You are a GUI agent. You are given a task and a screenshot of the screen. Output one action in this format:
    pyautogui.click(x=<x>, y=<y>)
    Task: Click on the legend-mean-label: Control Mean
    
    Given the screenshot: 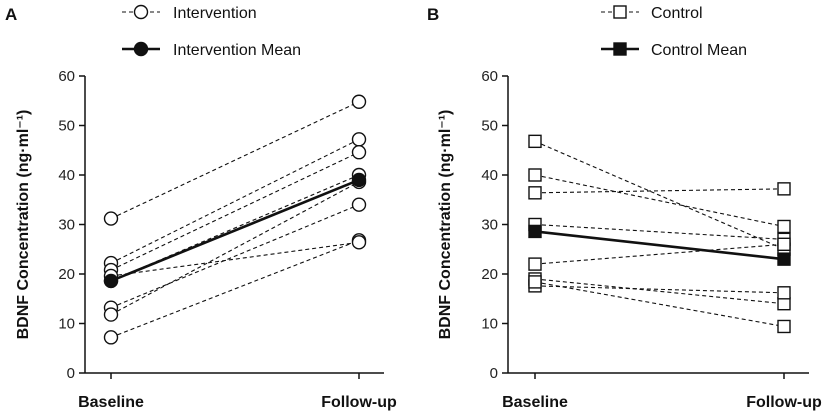 What is the action you would take?
    pyautogui.click(x=699, y=50)
    